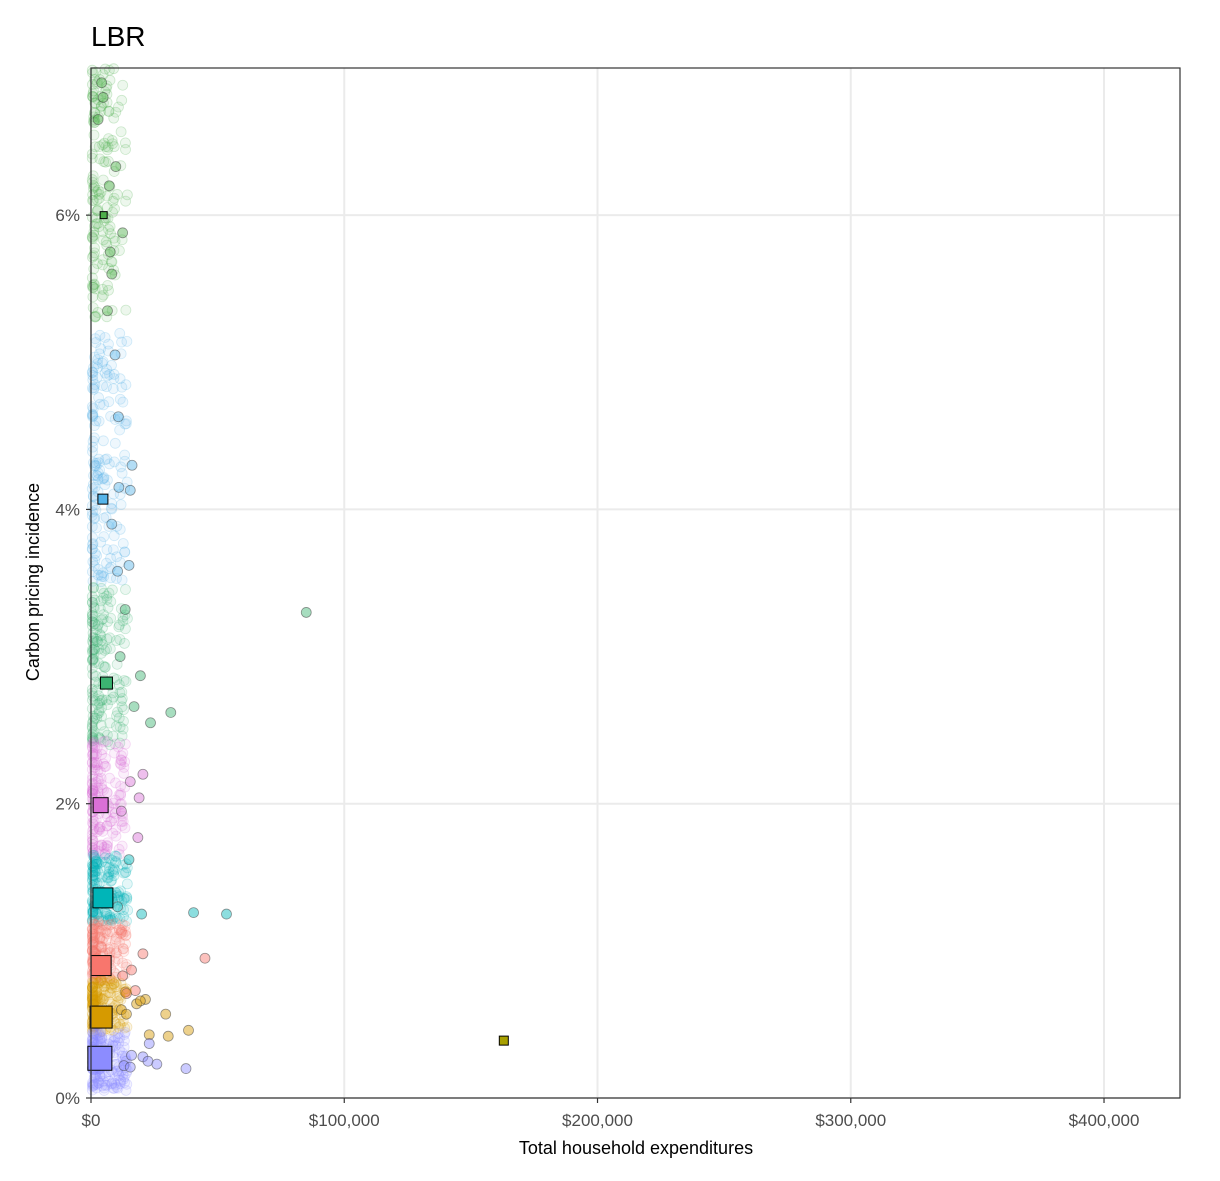  Describe the element at coordinates (118, 36) in the screenshot. I see `chart-title: LBR` at that location.